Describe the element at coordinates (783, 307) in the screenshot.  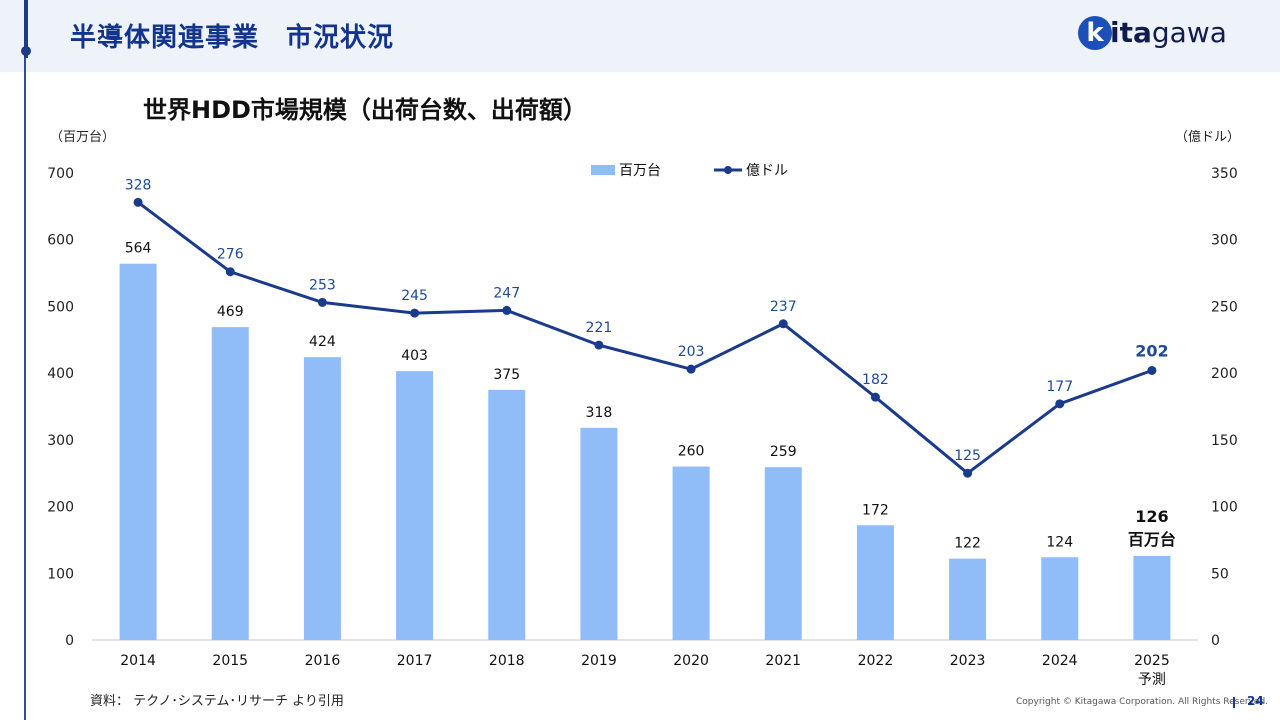
I see `line-value-label-2021: 237` at that location.